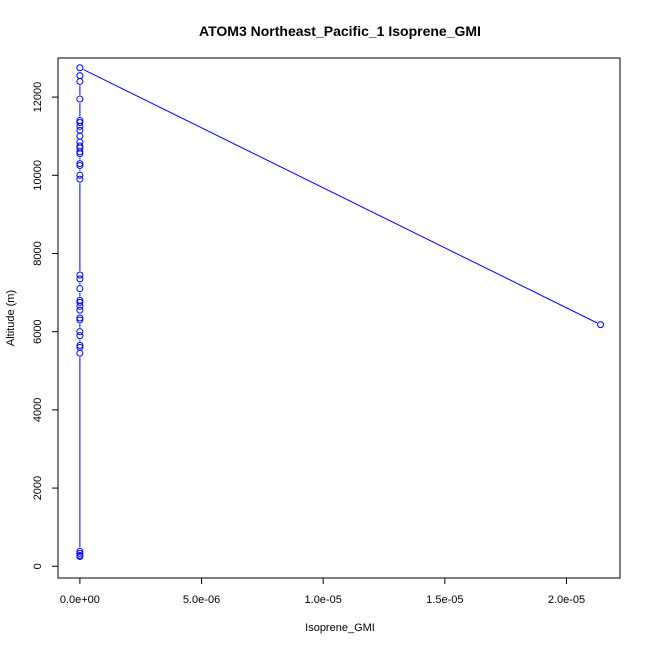  Describe the element at coordinates (38, 488) in the screenshot. I see `y-tick-label: 2000` at that location.